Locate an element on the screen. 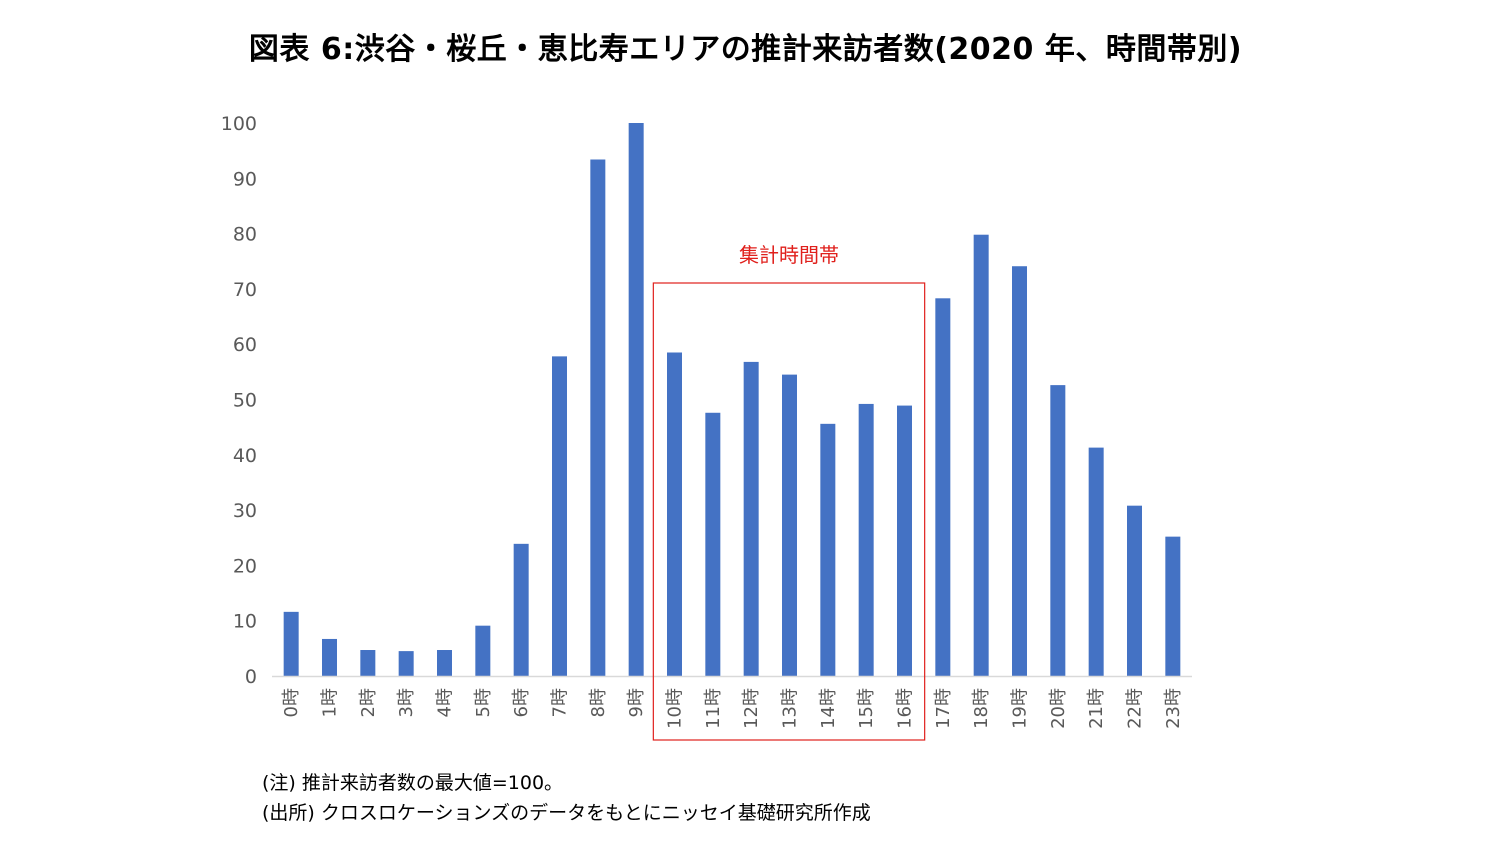  x-tick-label: 20時 is located at coordinates (1058, 708).